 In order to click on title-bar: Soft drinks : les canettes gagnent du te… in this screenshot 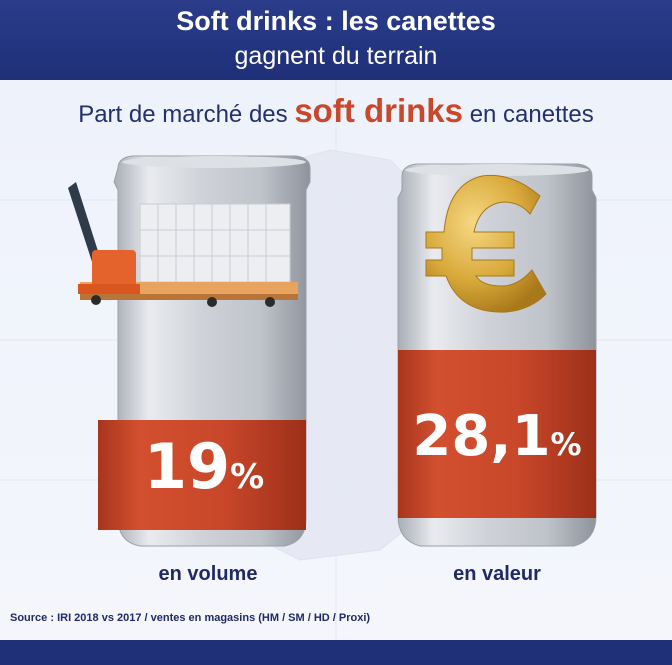, I will do `click(336, 40)`.